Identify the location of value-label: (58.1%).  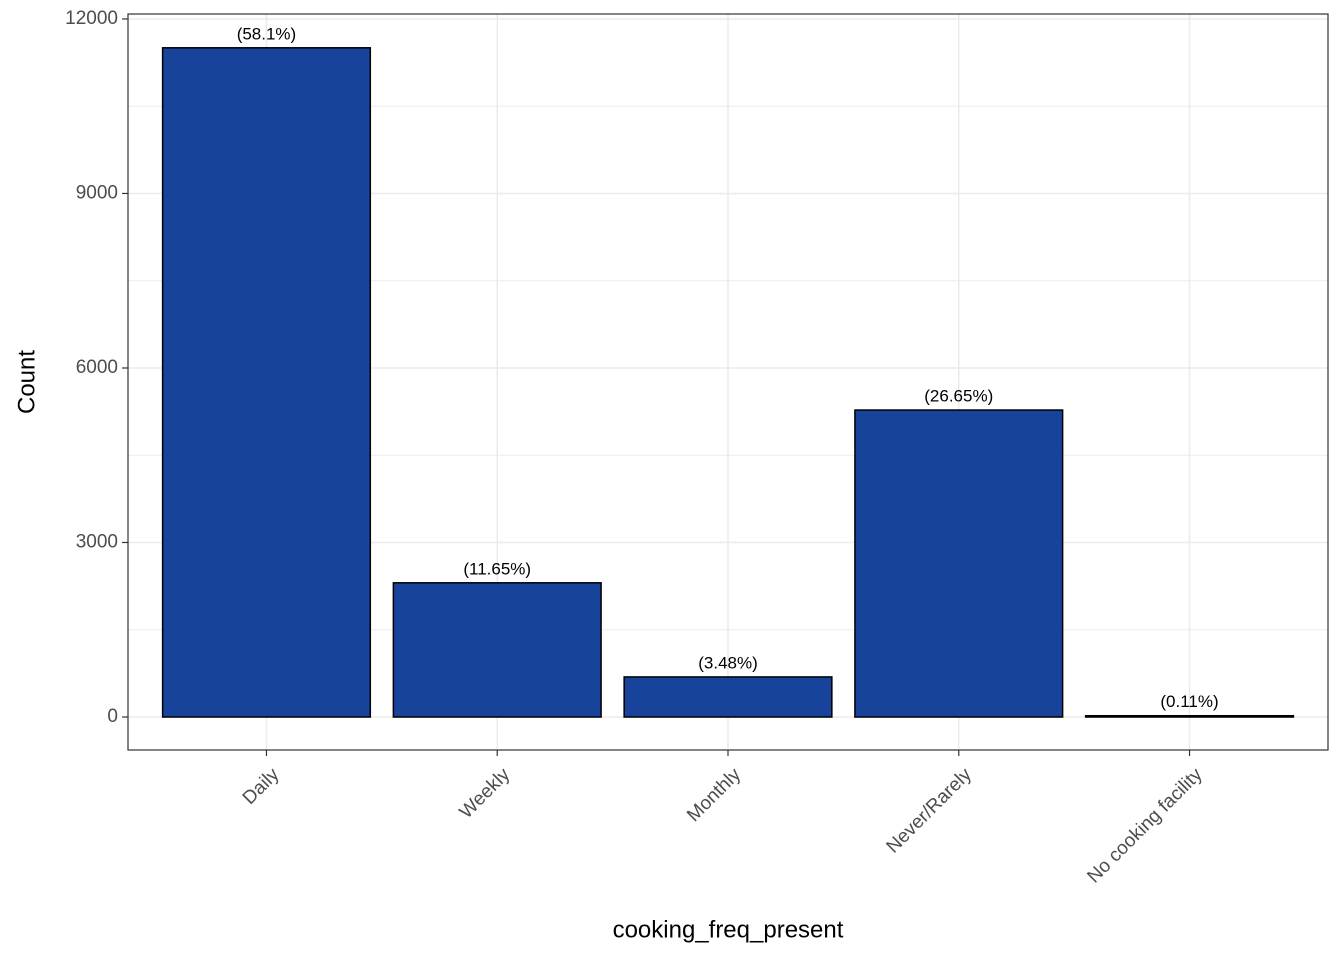
(267, 33).